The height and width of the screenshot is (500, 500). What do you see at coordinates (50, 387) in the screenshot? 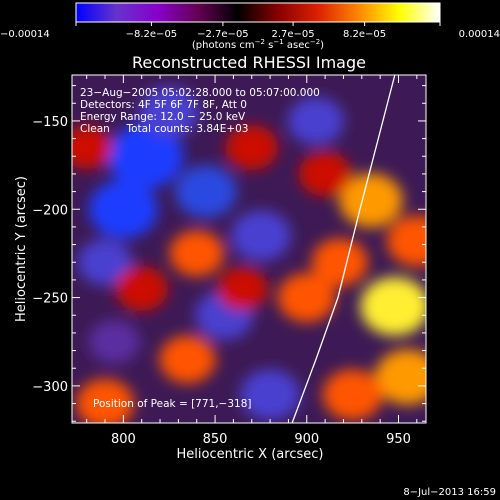
I see `y-tick-label: −300` at bounding box center [50, 387].